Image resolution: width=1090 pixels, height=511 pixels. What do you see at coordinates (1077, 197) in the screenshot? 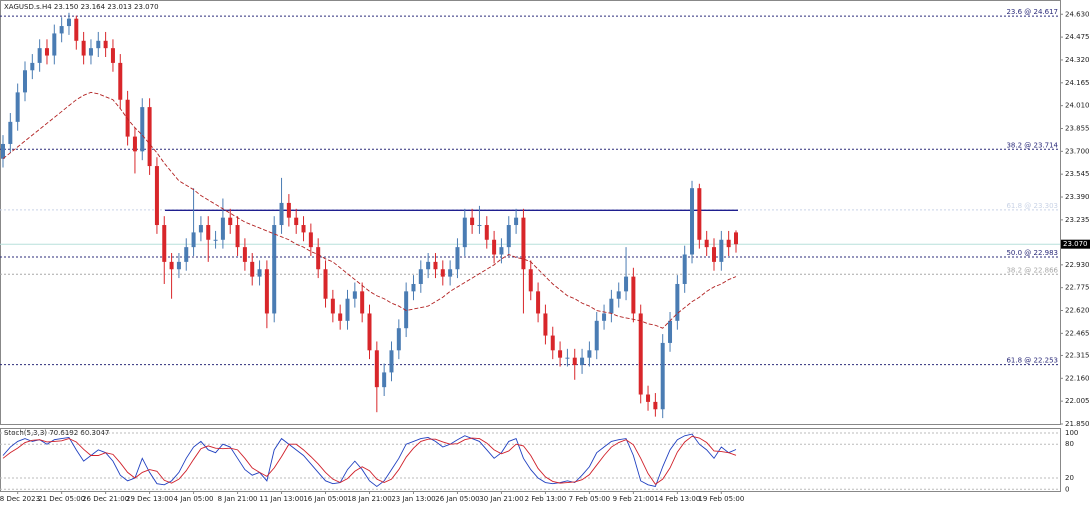
I see `y-tick-label: 23.390` at bounding box center [1077, 197].